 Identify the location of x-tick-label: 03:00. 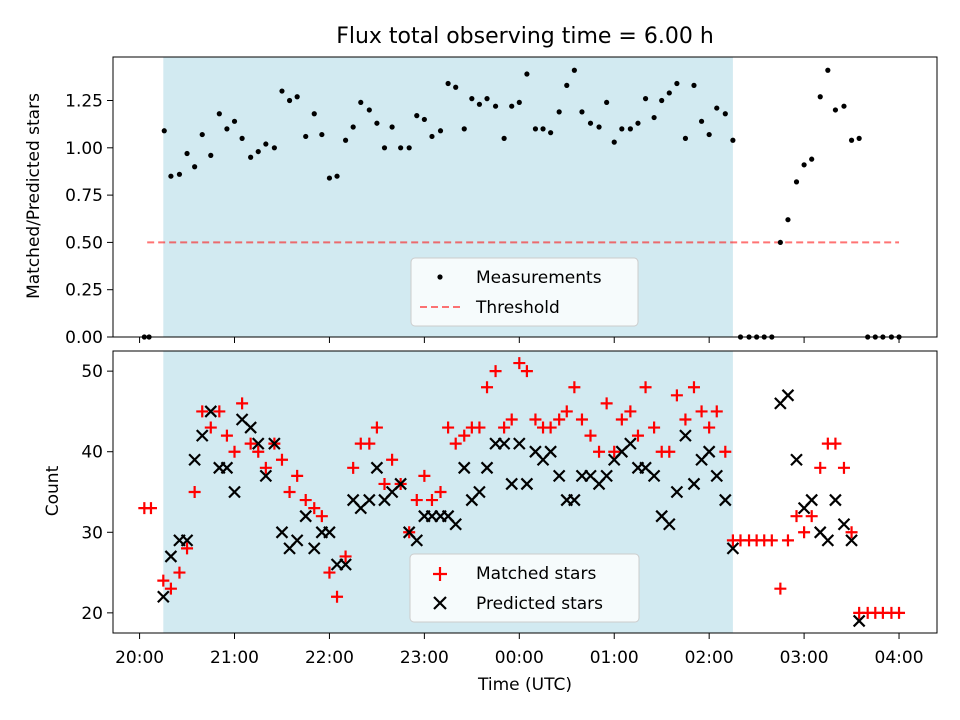
(804, 658).